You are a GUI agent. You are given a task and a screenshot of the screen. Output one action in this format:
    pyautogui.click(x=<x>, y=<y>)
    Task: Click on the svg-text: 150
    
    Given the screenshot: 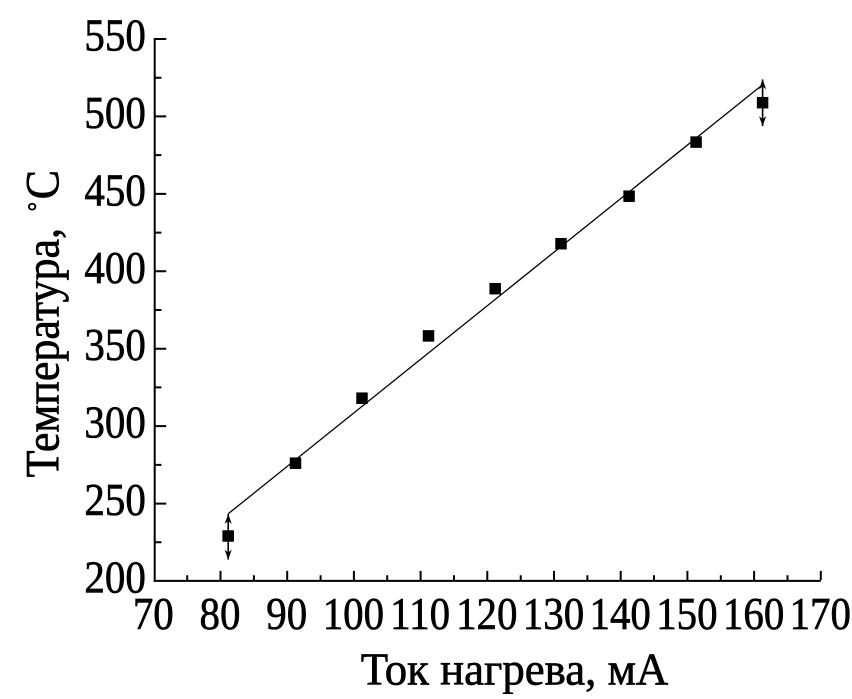 What is the action you would take?
    pyautogui.click(x=686, y=614)
    